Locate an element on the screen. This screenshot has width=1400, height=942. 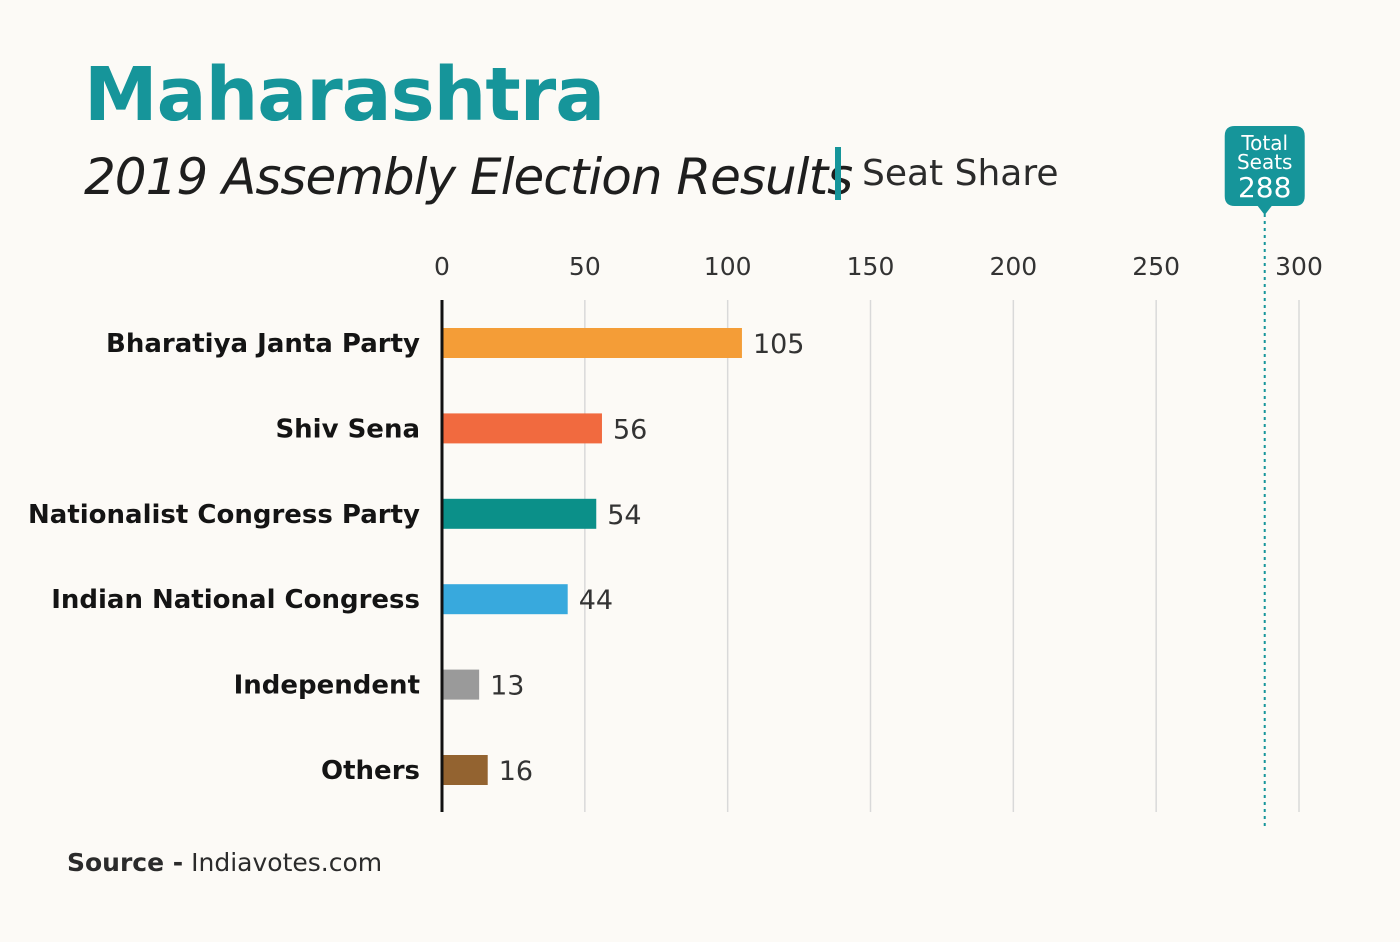
chart-subtitle: 2019 Assembly Election Results is located at coordinates (468, 177).